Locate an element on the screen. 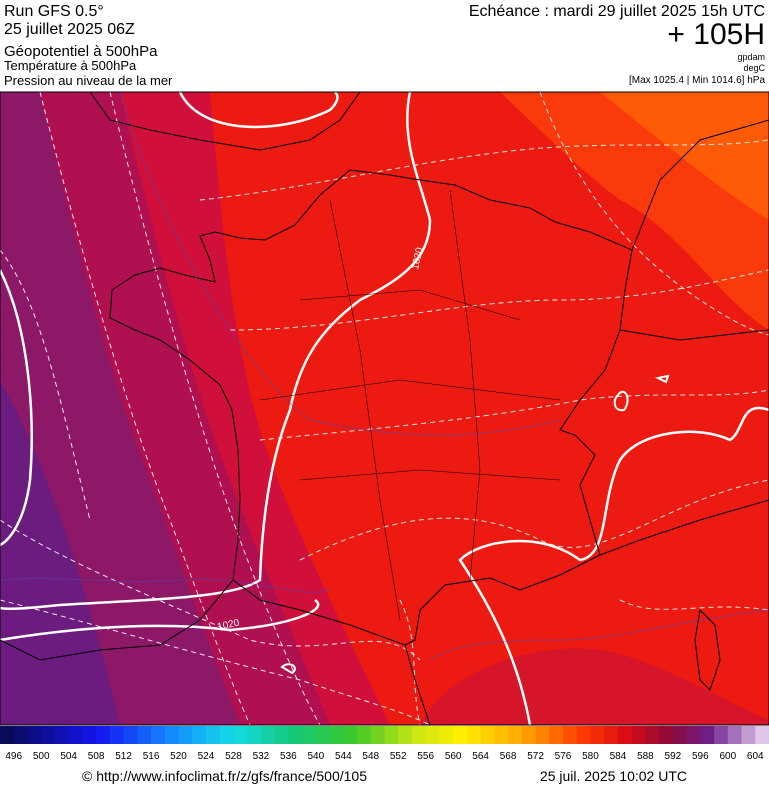 This screenshot has width=769, height=786. field is located at coordinates (594, 686).